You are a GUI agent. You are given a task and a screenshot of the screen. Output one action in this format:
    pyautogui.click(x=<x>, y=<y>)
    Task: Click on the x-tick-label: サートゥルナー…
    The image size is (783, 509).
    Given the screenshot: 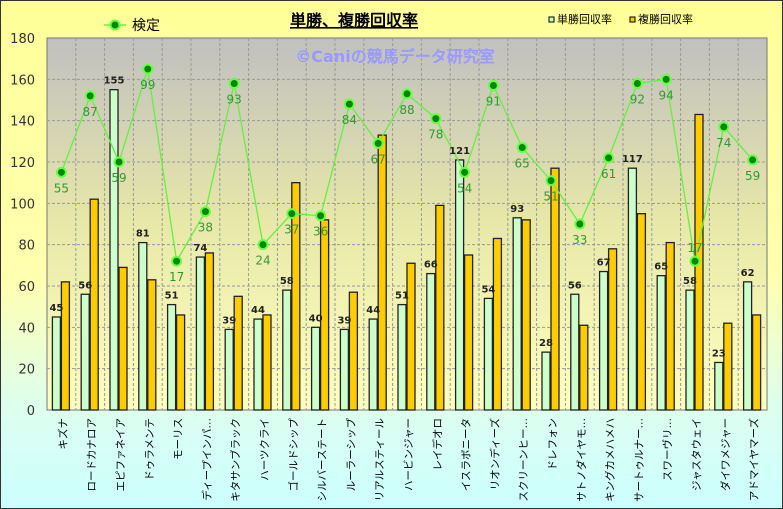 What is the action you would take?
    pyautogui.click(x=639, y=460)
    